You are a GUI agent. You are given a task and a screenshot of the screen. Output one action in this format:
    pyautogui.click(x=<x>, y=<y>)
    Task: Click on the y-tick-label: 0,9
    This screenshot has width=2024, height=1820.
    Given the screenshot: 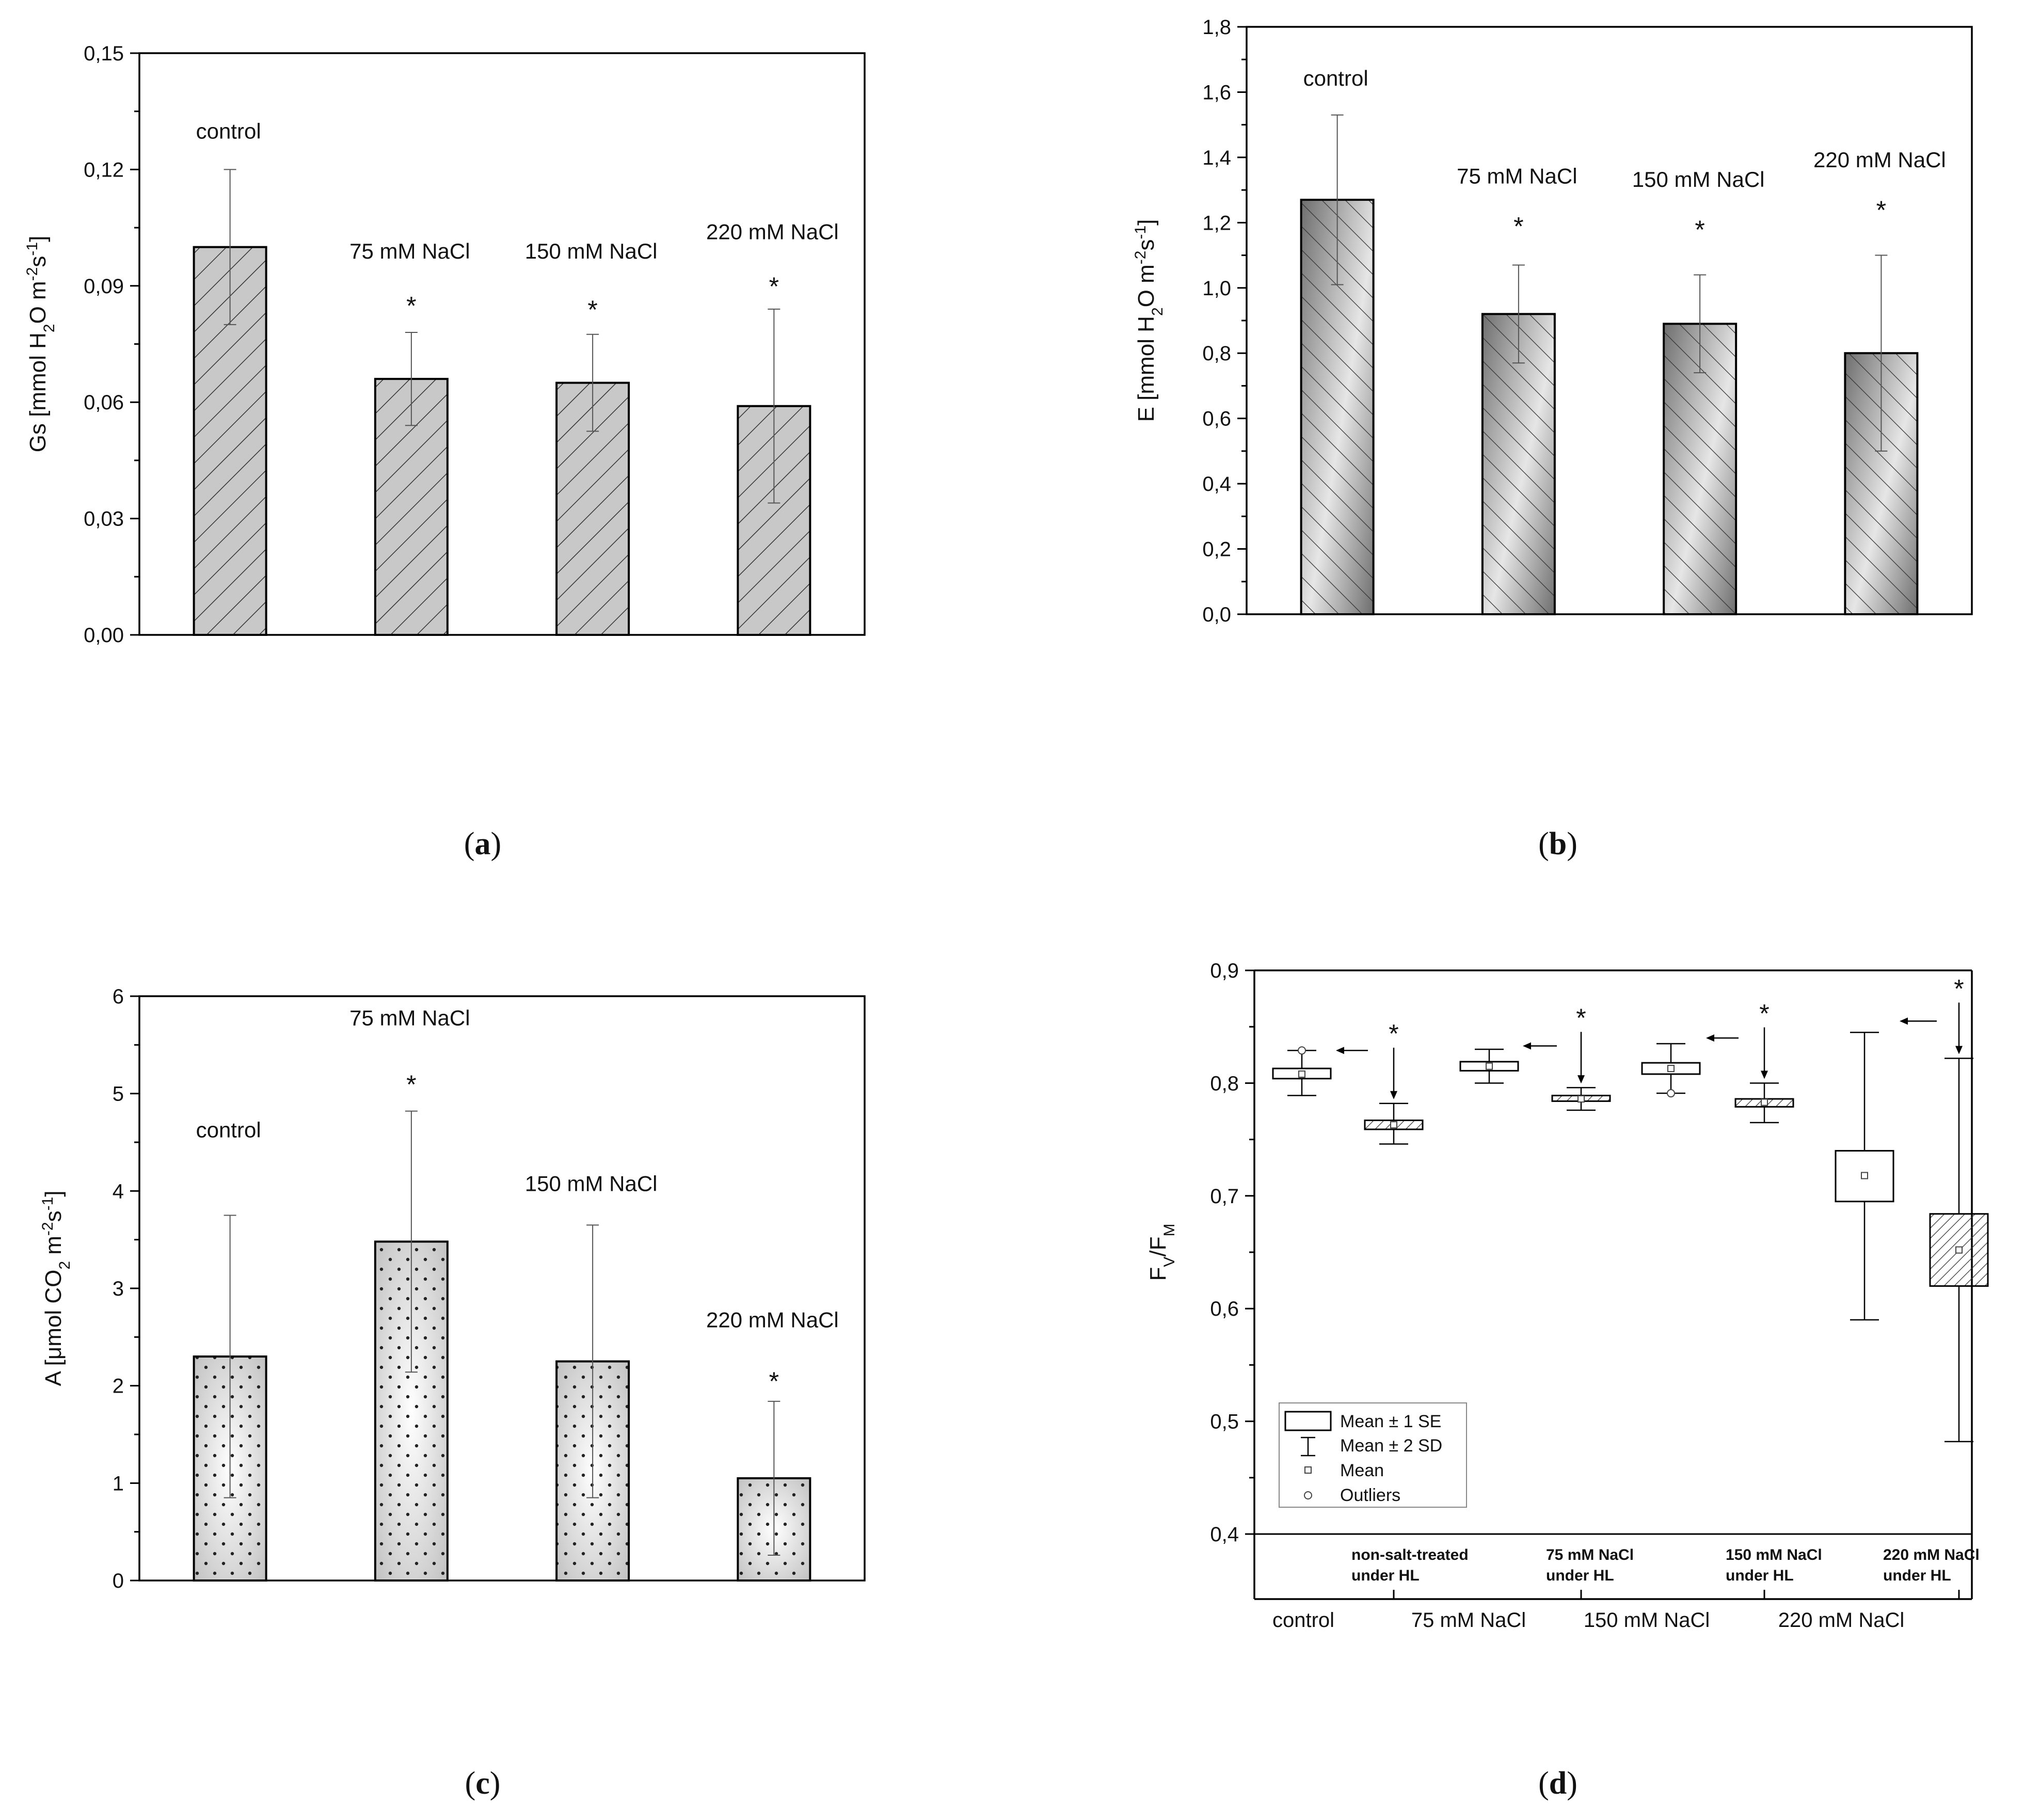 What is the action you would take?
    pyautogui.click(x=1224, y=971)
    